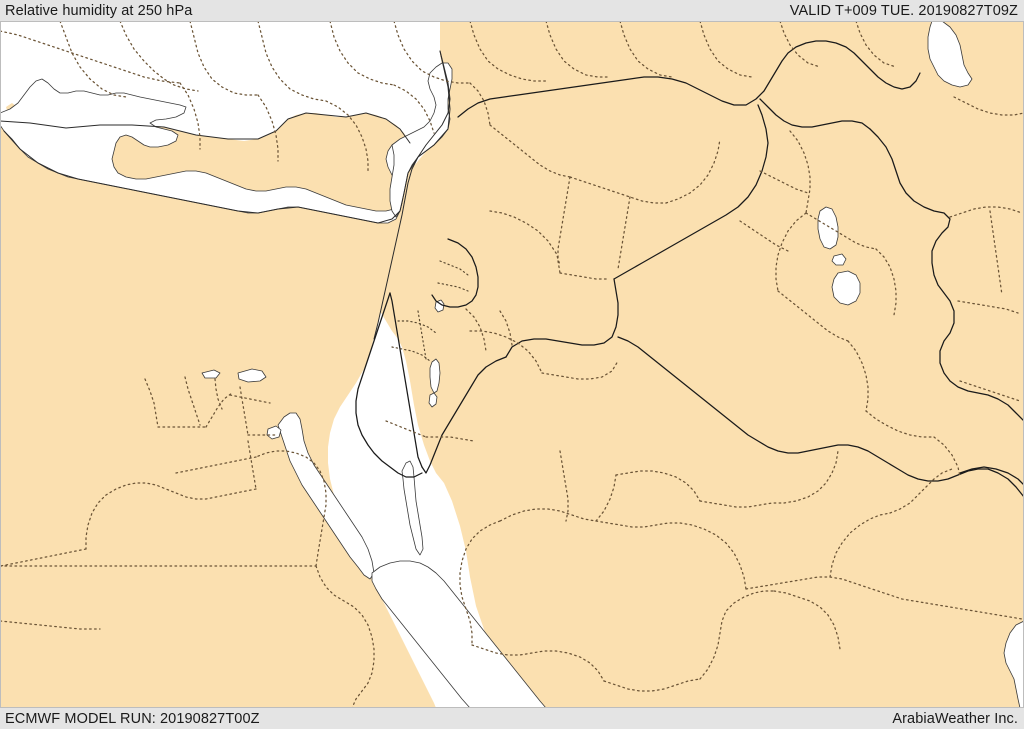 The height and width of the screenshot is (729, 1024). Describe the element at coordinates (689, 79) in the screenshot. I see `border-turkey-syria` at that location.